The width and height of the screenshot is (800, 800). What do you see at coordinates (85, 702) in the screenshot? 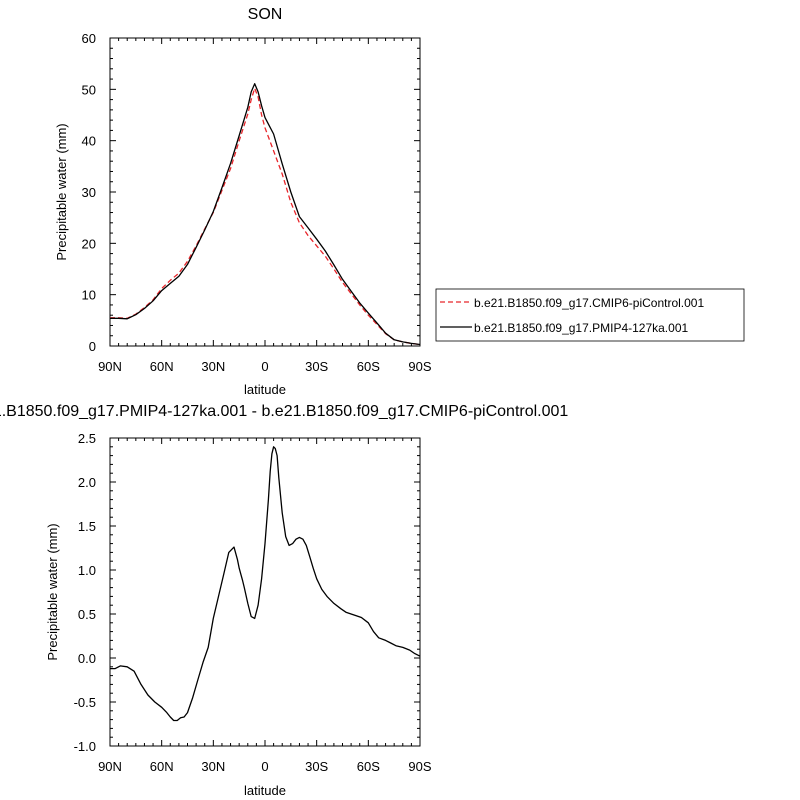
I see `bottom-y-tick-label: -0.5` at bounding box center [85, 702].